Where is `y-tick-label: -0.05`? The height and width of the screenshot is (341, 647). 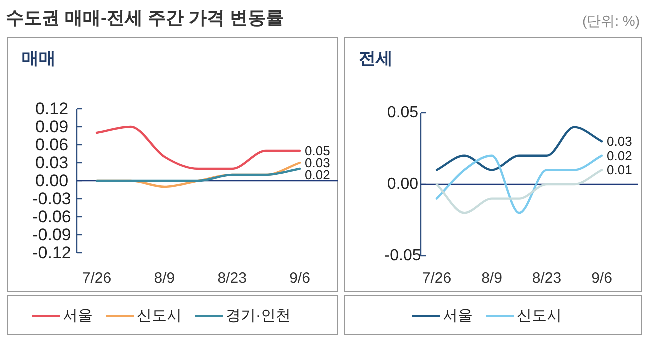 y-tick-label: -0.05 is located at coordinates (403, 256).